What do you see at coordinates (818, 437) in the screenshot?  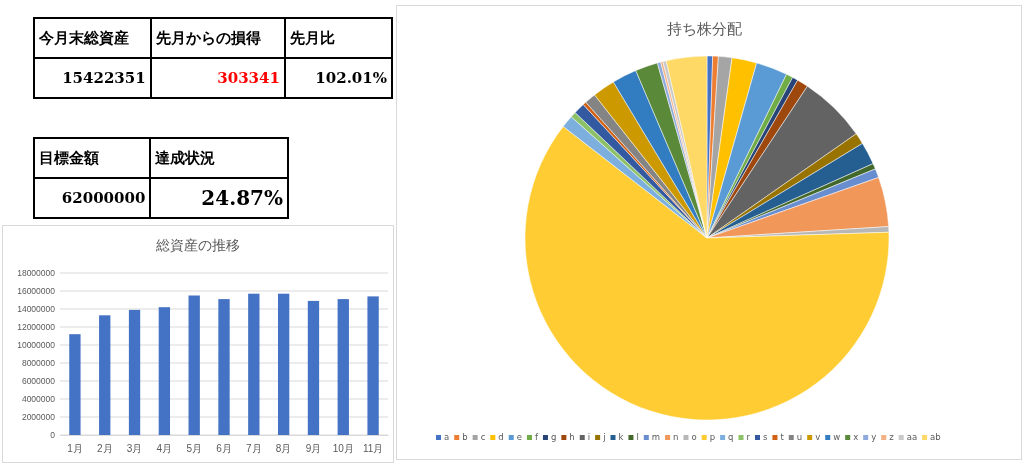 I see `legend-label: v` at bounding box center [818, 437].